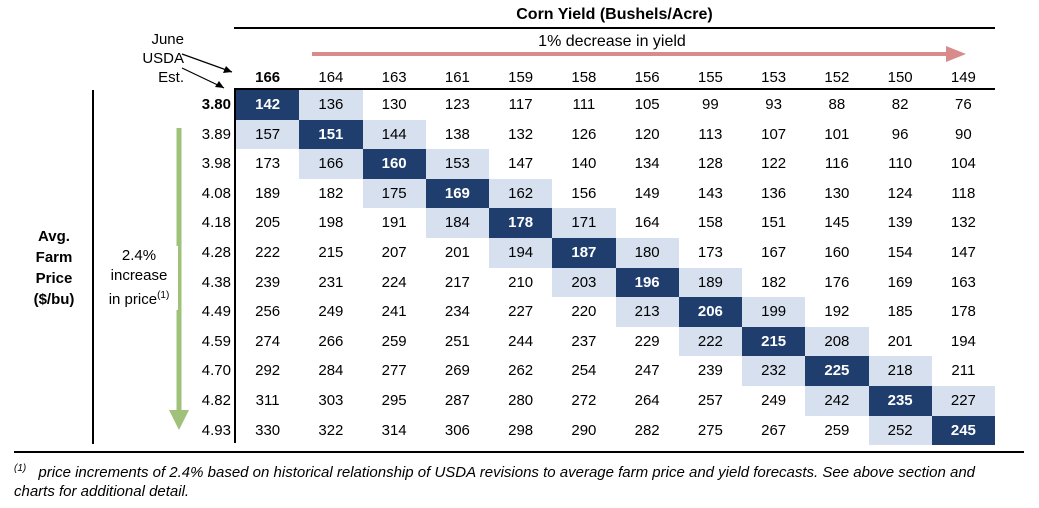 This screenshot has height=508, width=1039. Describe the element at coordinates (963, 104) in the screenshot. I see `table-cell: 76` at that location.